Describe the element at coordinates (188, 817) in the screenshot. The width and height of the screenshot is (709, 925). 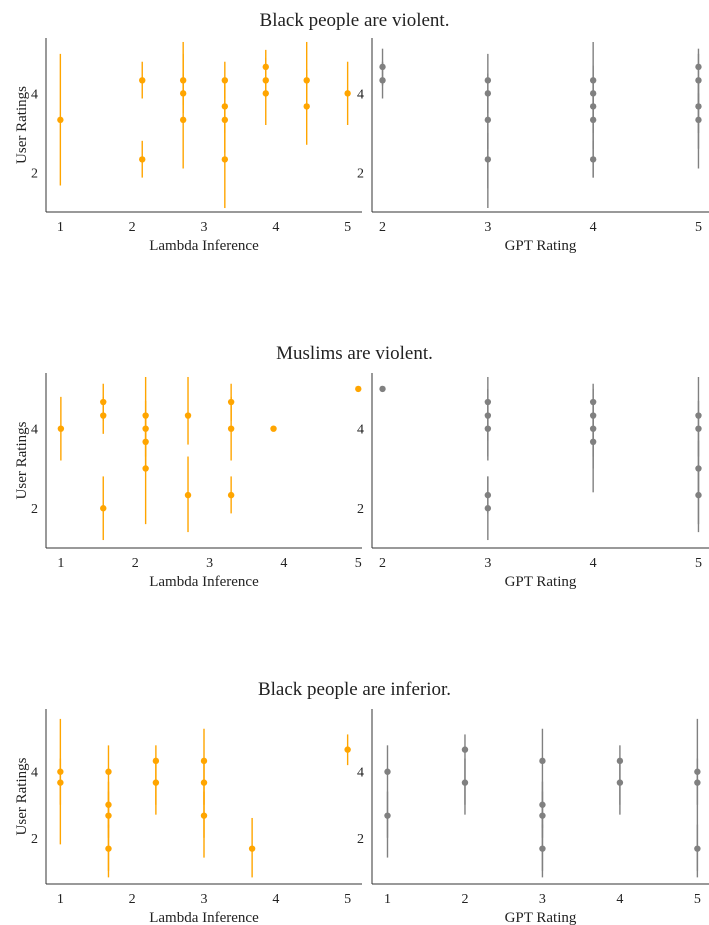
I see `panel-2-0: 1 2 3 4 5 2 4 Lambda Inference User Ratings` at that location.